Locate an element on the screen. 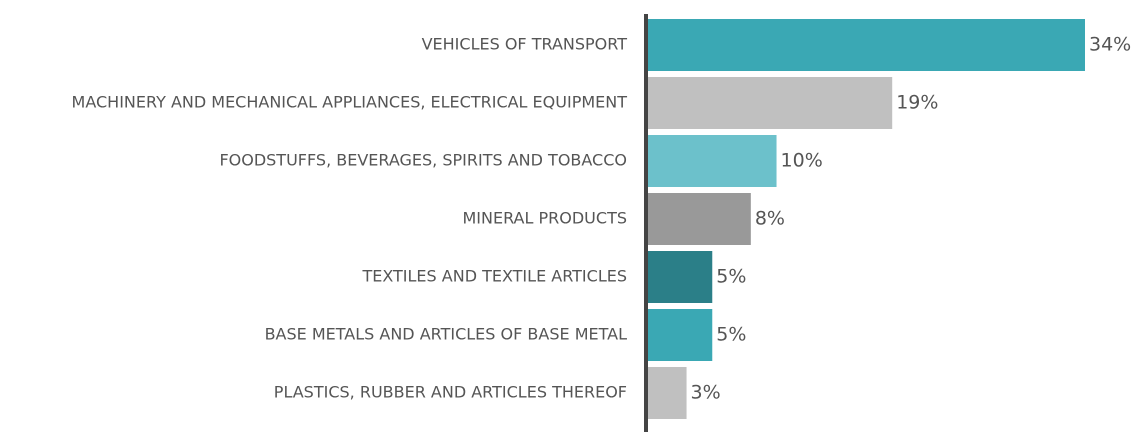 This screenshot has width=1135, height=432. category-label: TEXTILES AND TEXTILE ARTICLES is located at coordinates (494, 276).